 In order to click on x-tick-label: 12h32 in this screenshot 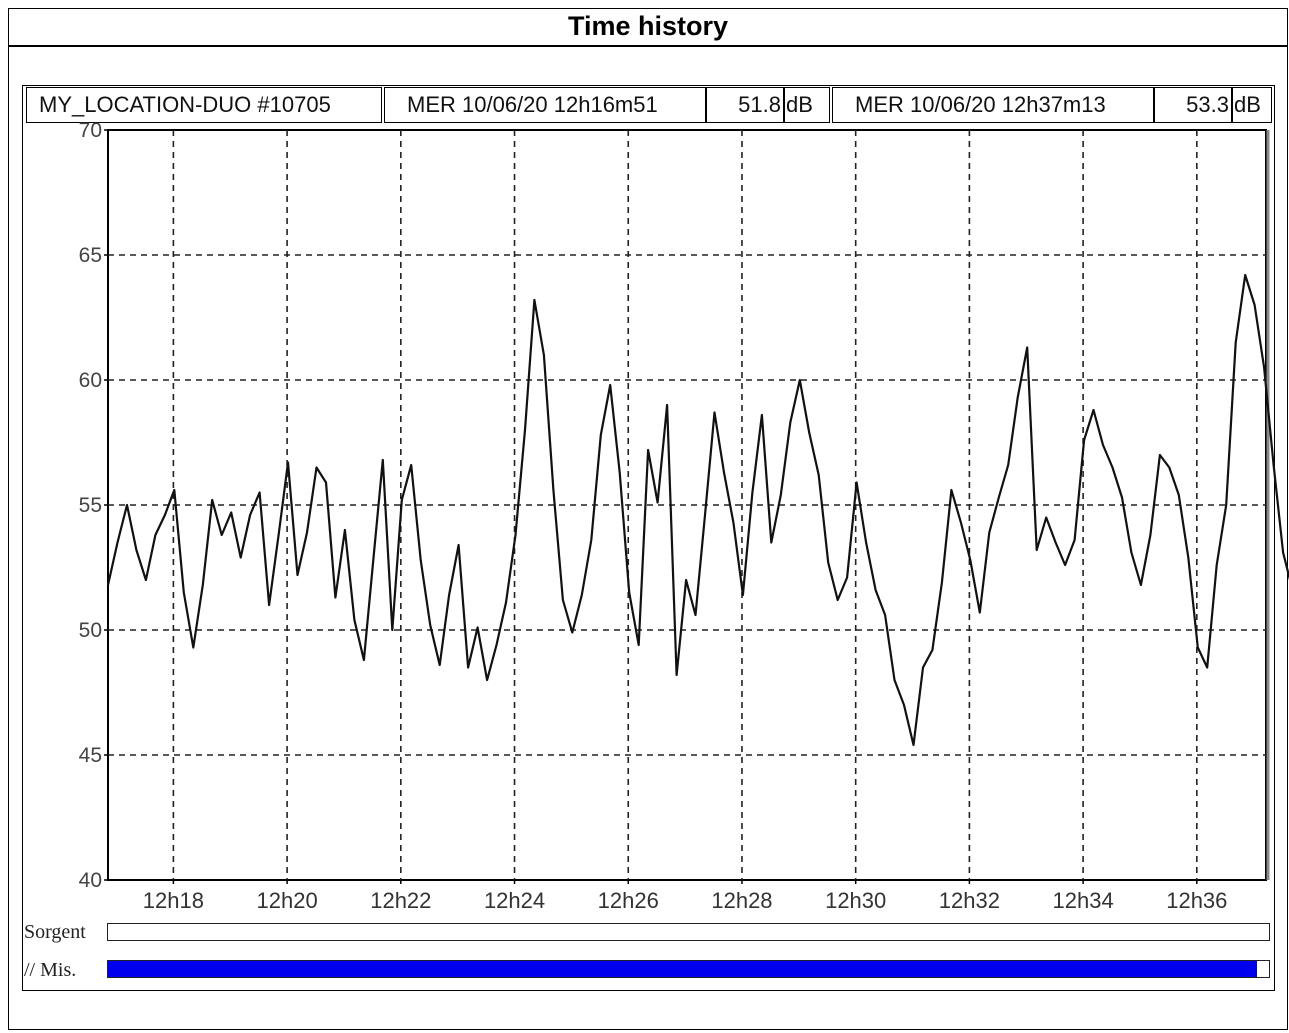, I will do `click(969, 900)`.